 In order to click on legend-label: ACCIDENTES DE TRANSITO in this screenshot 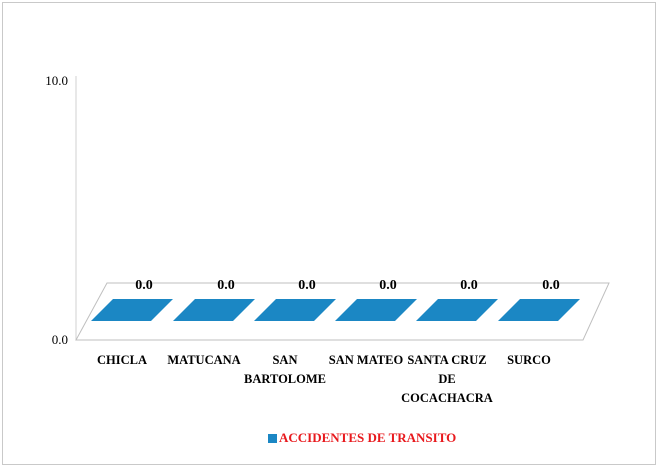, I will do `click(368, 437)`.